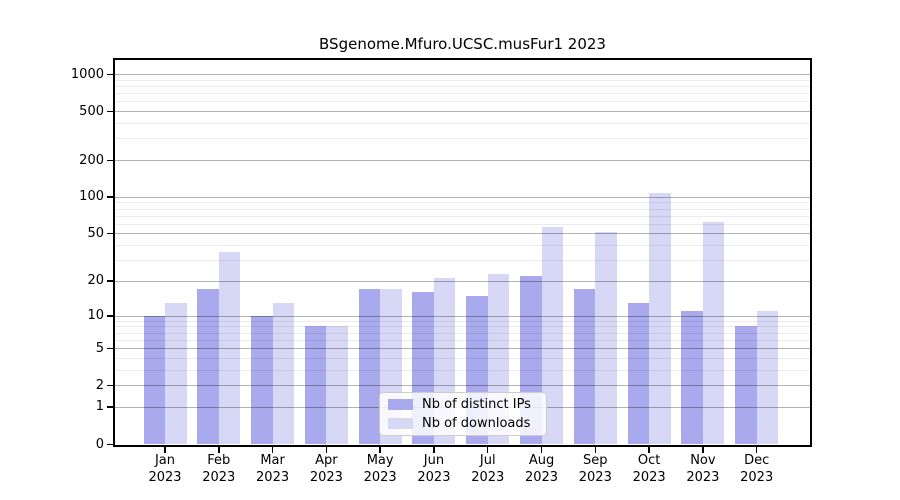 Image resolution: width=900 pixels, height=500 pixels. What do you see at coordinates (165, 469) in the screenshot?
I see `x-tick-label-jan: Jan 2023` at bounding box center [165, 469].